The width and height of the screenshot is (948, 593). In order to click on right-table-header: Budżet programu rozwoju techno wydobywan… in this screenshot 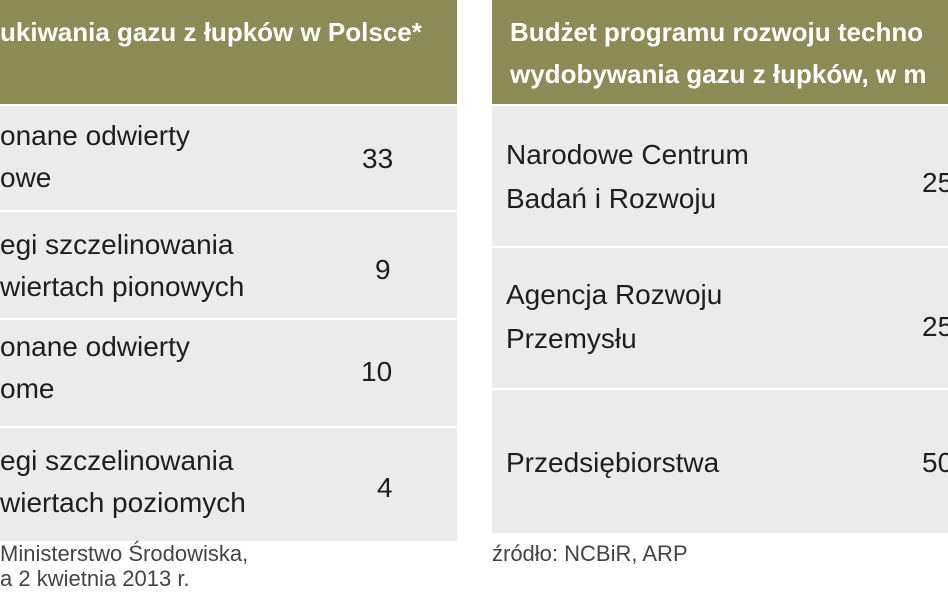, I will do `click(720, 52)`.